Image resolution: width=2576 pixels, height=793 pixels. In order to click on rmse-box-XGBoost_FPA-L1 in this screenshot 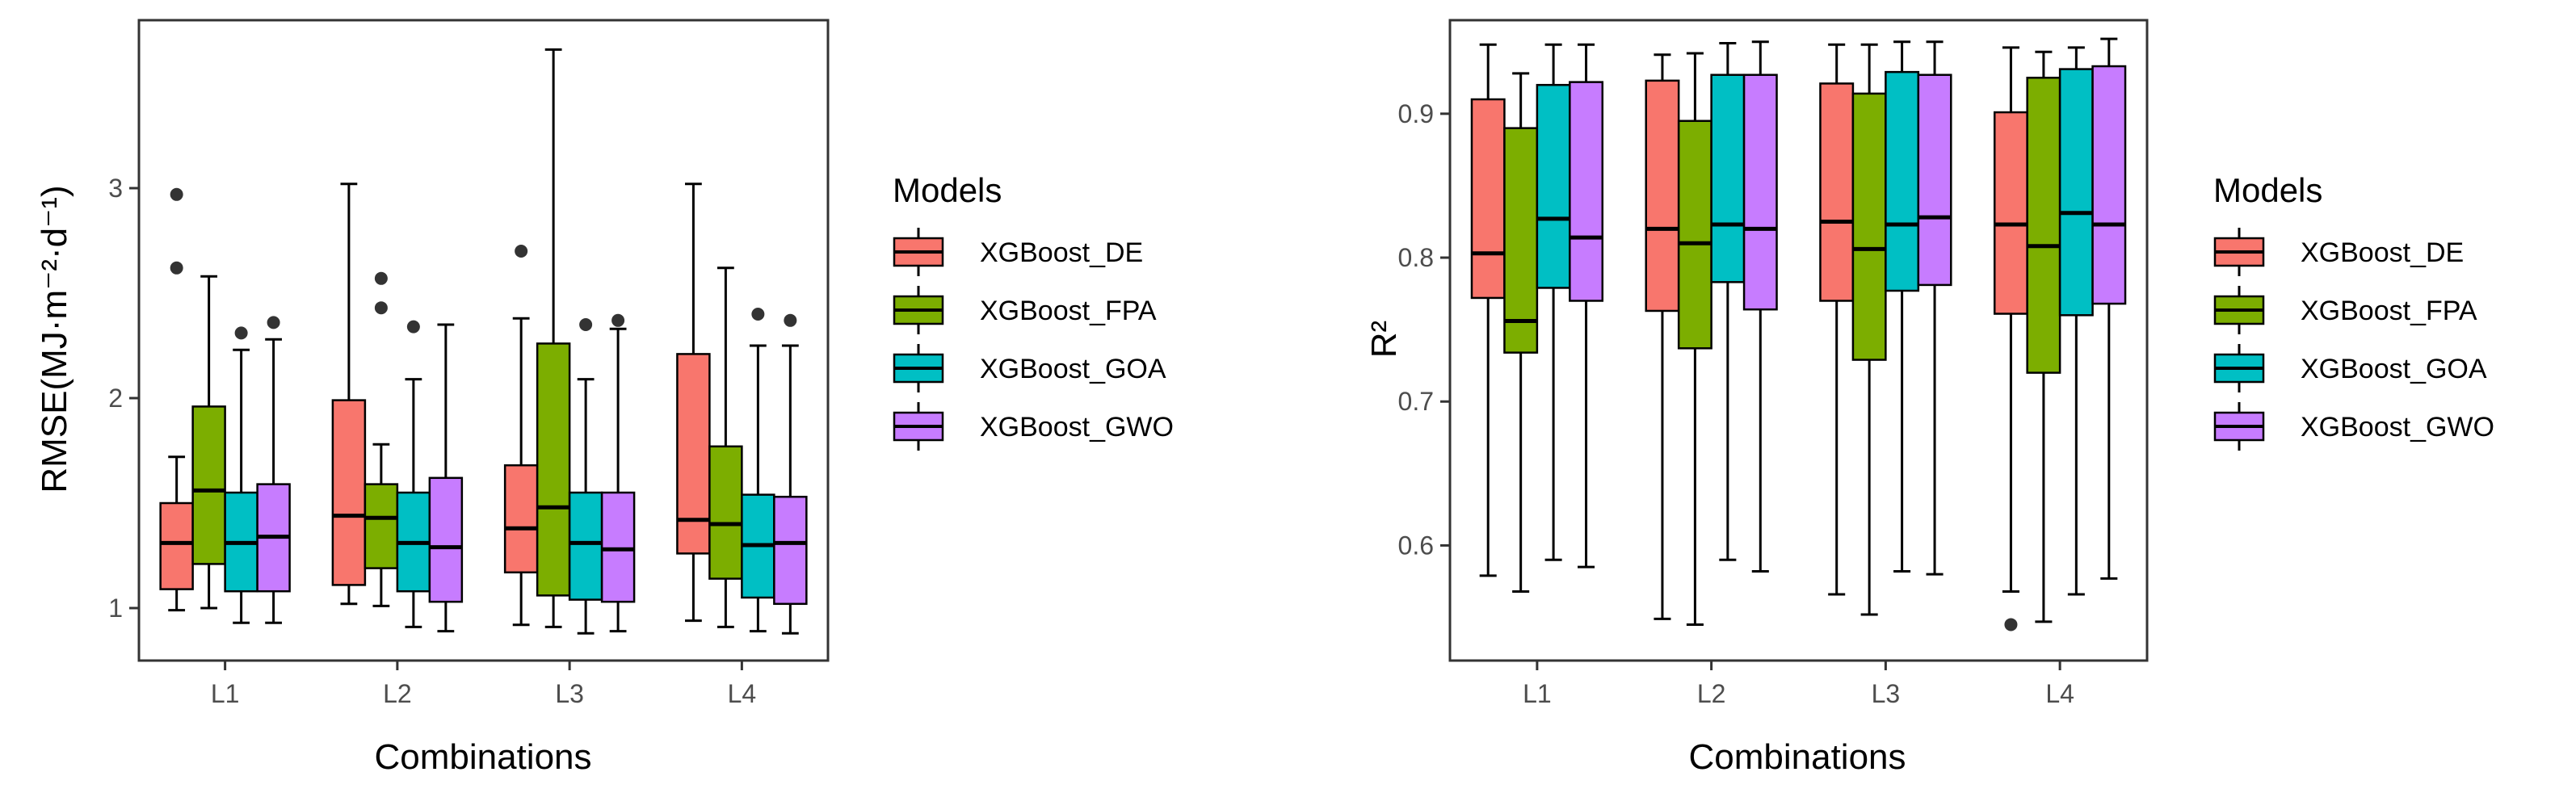, I will do `click(209, 443)`.